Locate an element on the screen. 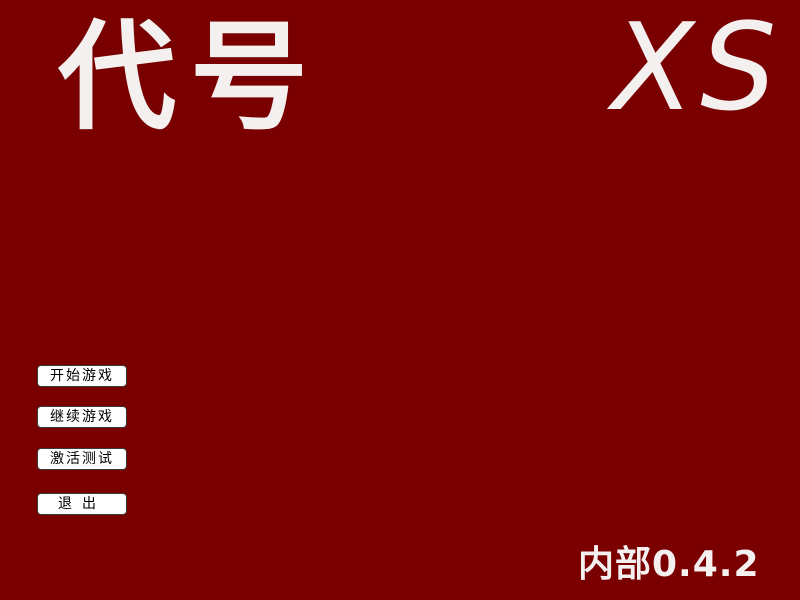 This screenshot has height=600, width=800. continue-game-button: 继续游戏 is located at coordinates (82, 417).